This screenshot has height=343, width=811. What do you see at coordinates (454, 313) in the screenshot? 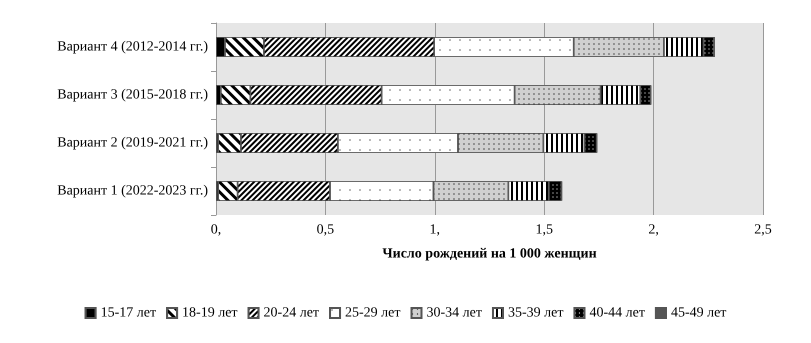
I see `legend-label: 30-34 лет` at bounding box center [454, 313].